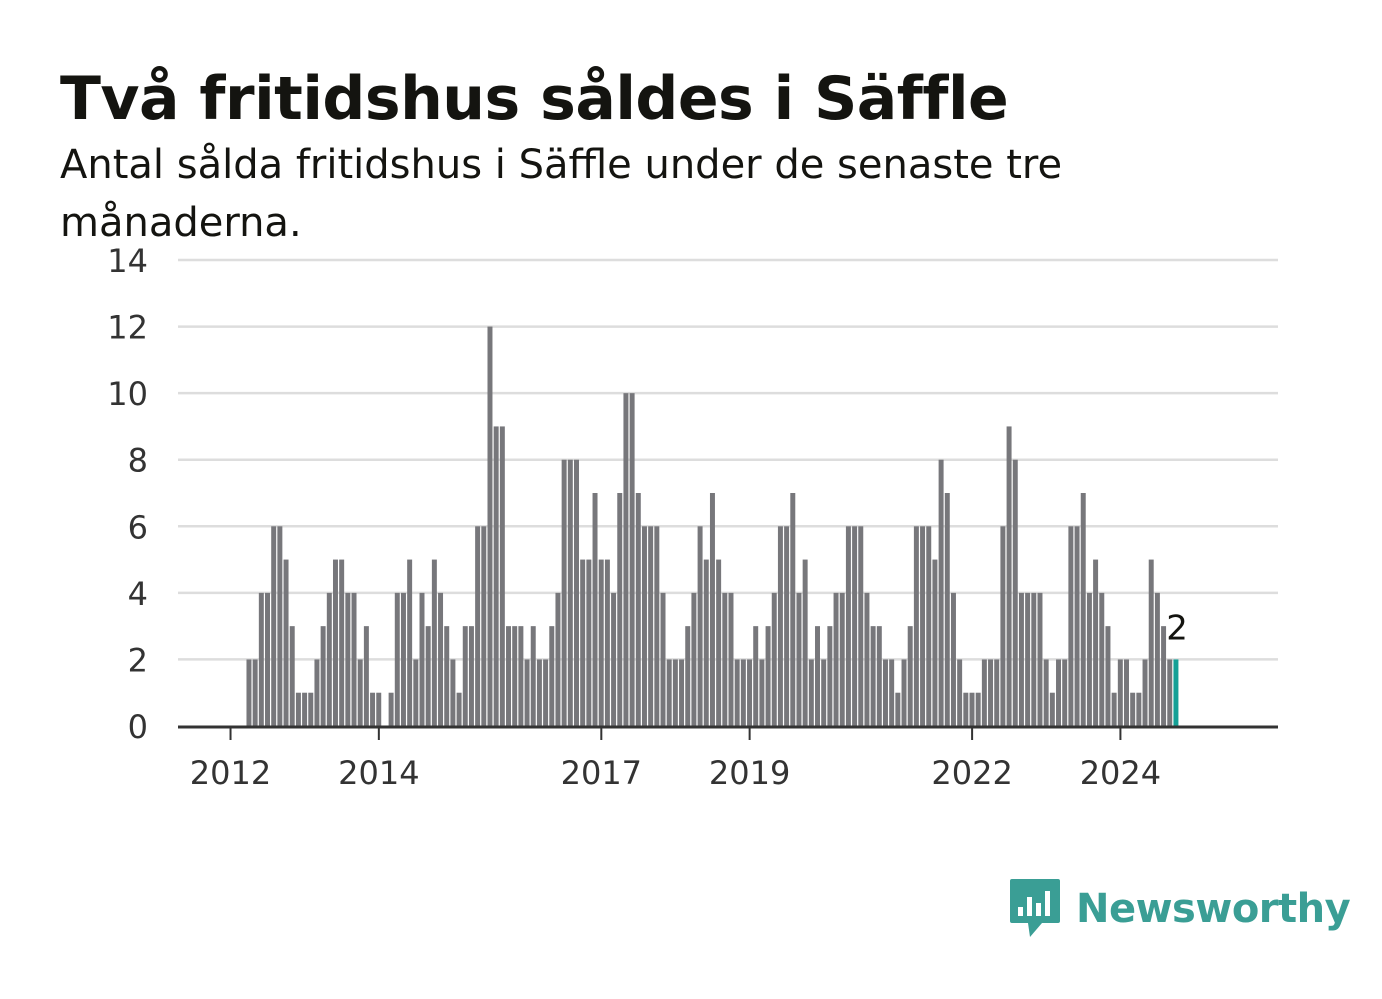  I want to click on y-tick-label: 12, so click(127, 328).